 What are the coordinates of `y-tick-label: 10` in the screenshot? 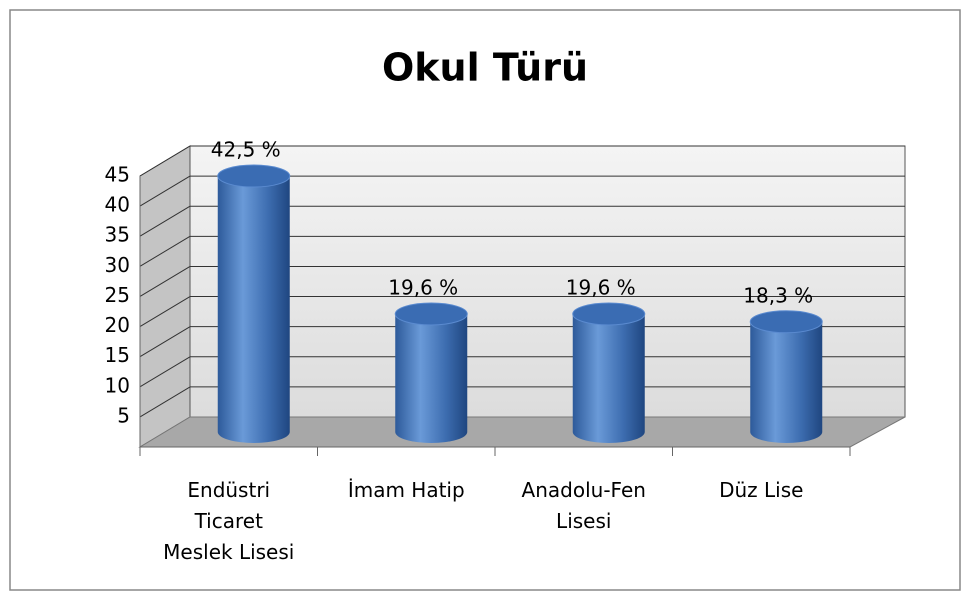 It's located at (117, 385).